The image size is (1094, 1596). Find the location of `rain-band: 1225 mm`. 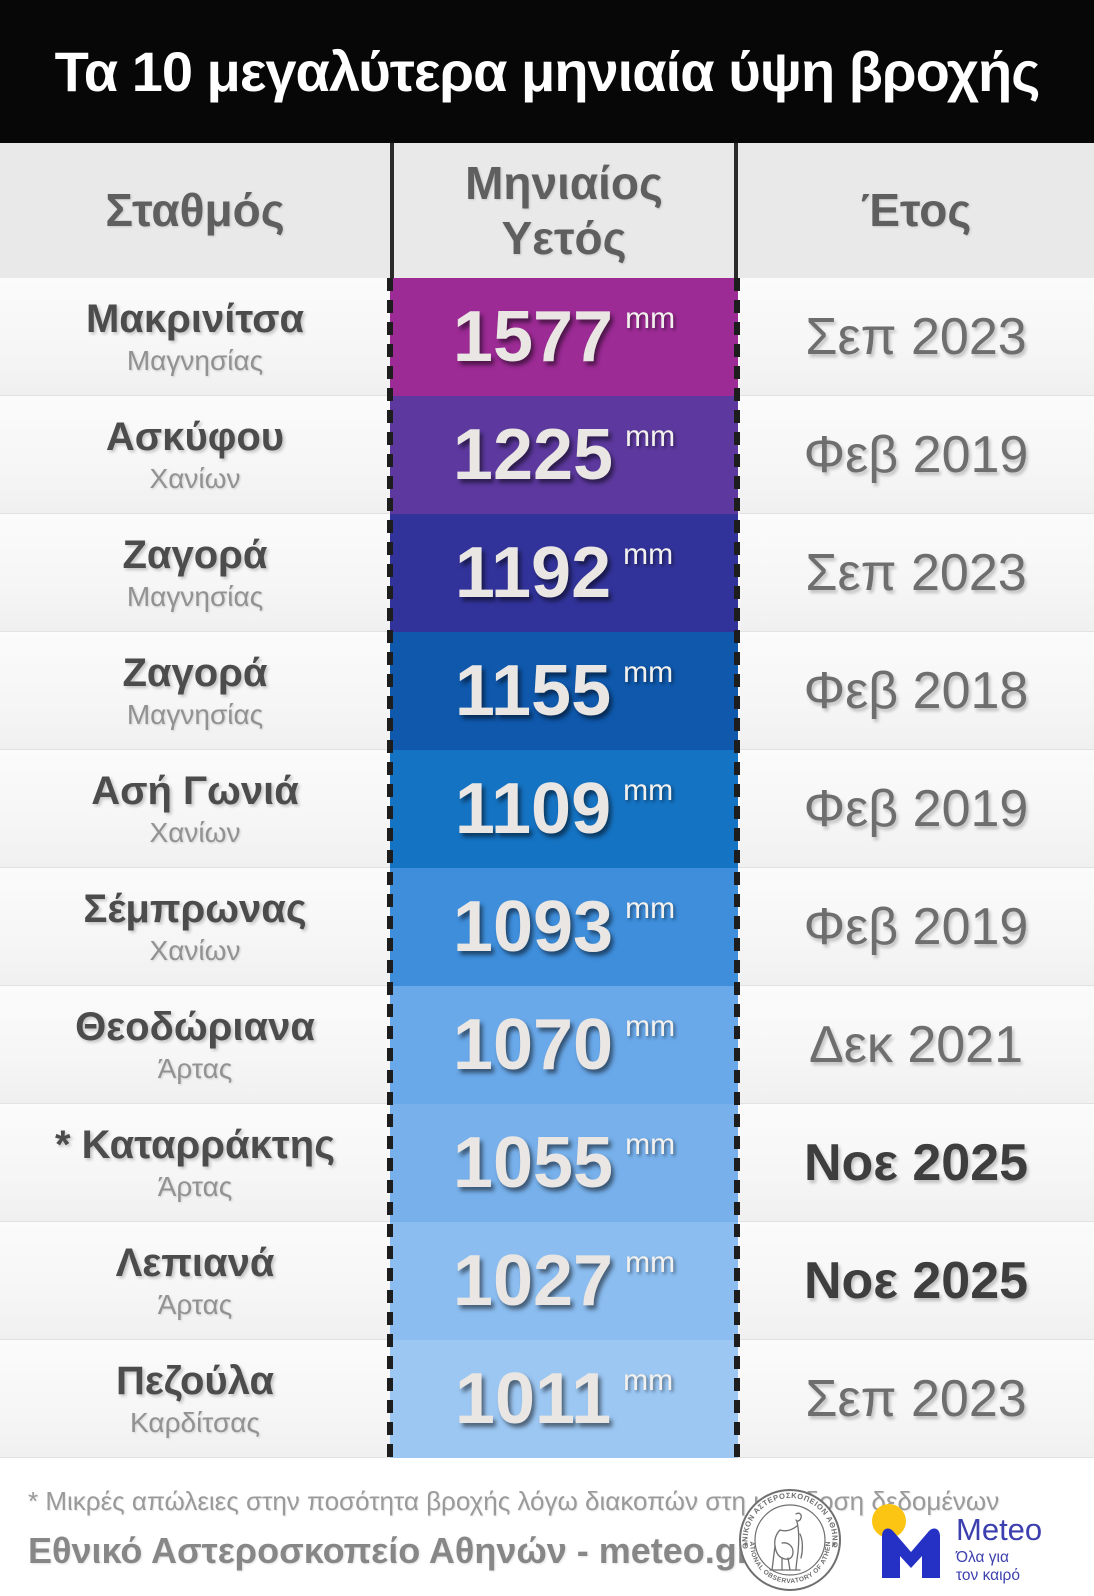

rain-band: 1225 mm is located at coordinates (564, 455).